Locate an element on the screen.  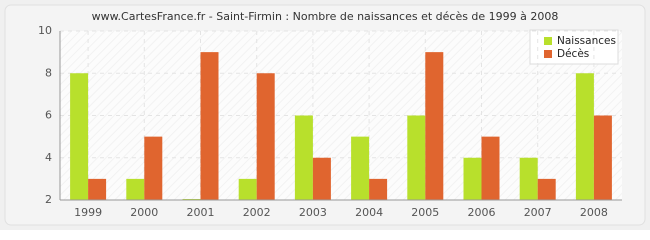
x-tick-label: 2007 is located at coordinates (538, 212).